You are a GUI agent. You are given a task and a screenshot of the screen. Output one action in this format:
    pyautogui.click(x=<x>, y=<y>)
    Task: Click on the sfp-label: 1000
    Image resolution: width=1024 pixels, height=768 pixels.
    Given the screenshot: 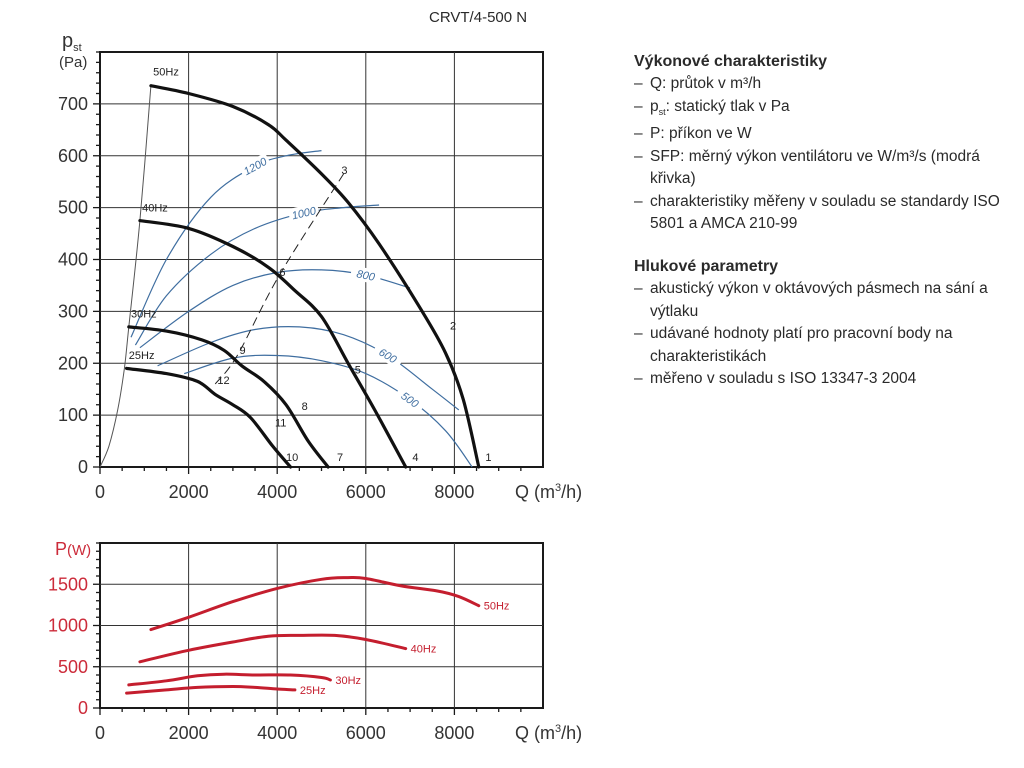 What is the action you would take?
    pyautogui.click(x=304, y=213)
    